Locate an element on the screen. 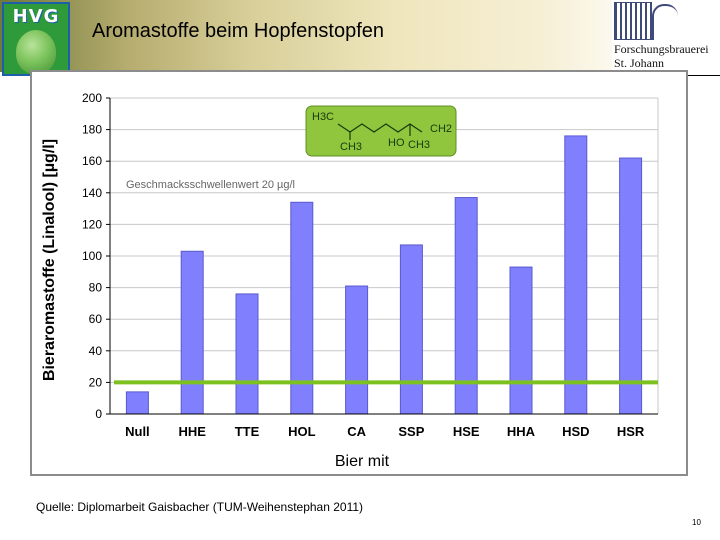  bar-TTE is located at coordinates (247, 354).